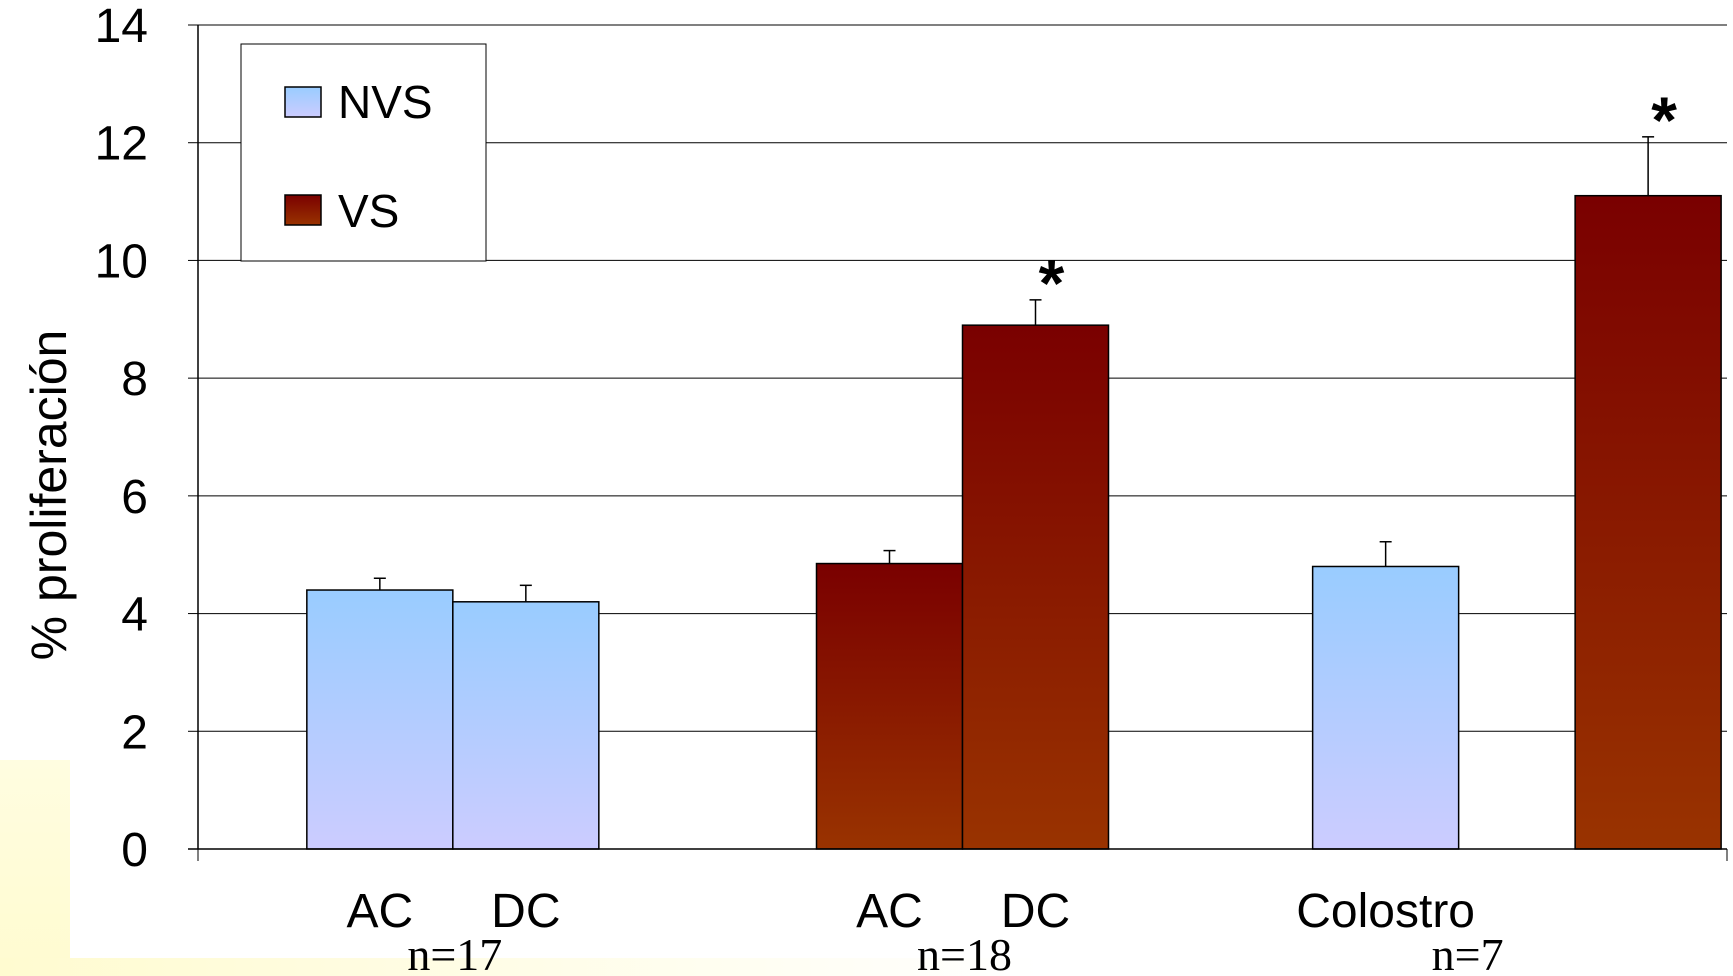 Image resolution: width=1733 pixels, height=976 pixels. Describe the element at coordinates (964, 952) in the screenshot. I see `group-n-label: n=18` at that location.